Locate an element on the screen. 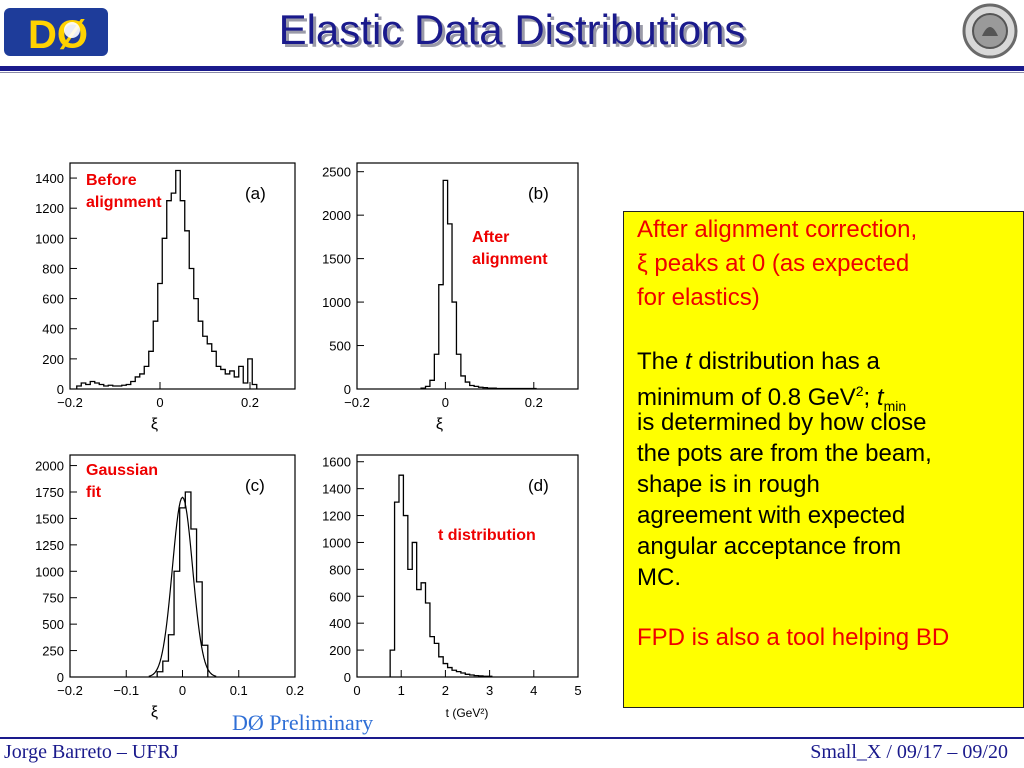  summary-line-1: After alignment correction, is located at coordinates (777, 229).